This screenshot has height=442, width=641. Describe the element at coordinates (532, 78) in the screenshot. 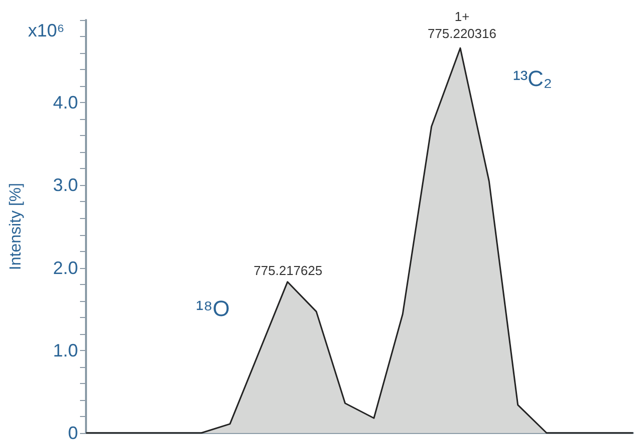

I see `annotation: ¹³C₂` at that location.